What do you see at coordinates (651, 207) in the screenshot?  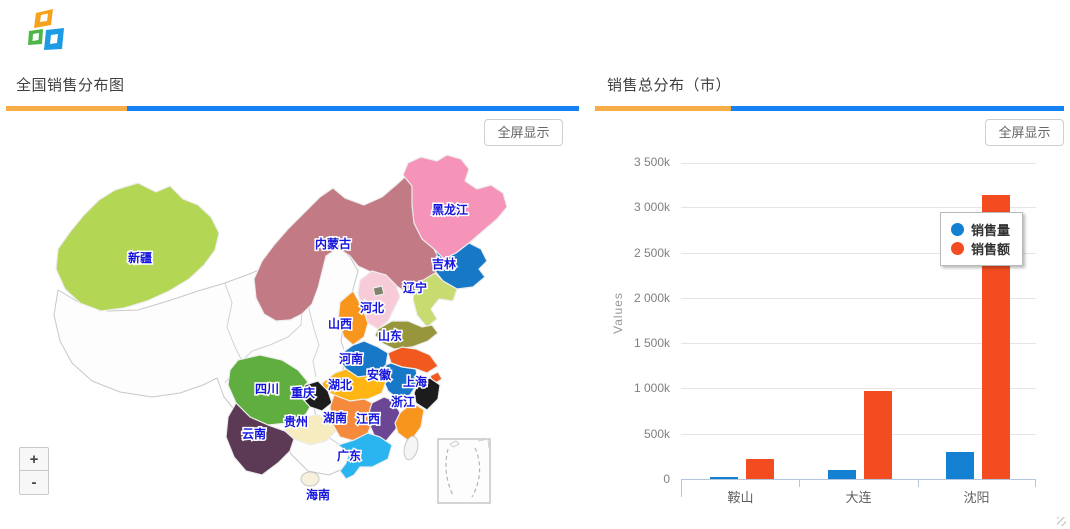 I see `y-tick-label: 3 000k` at bounding box center [651, 207].